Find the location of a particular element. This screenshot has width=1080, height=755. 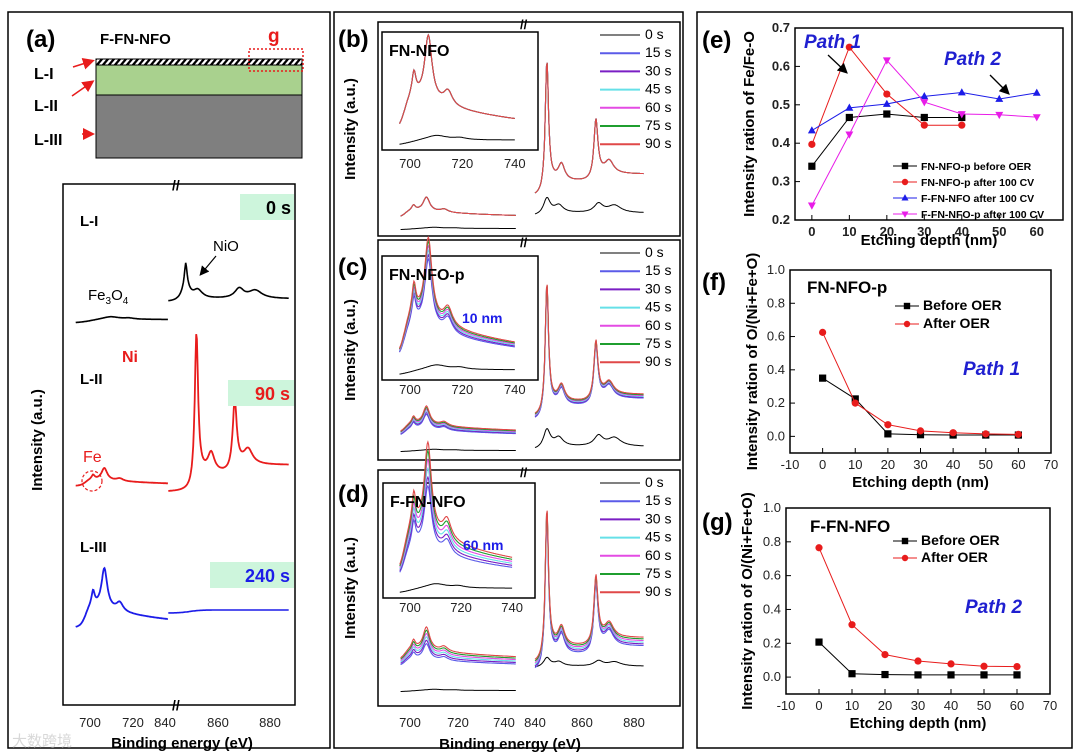

layer-label-l2: L-II is located at coordinates (46, 106).